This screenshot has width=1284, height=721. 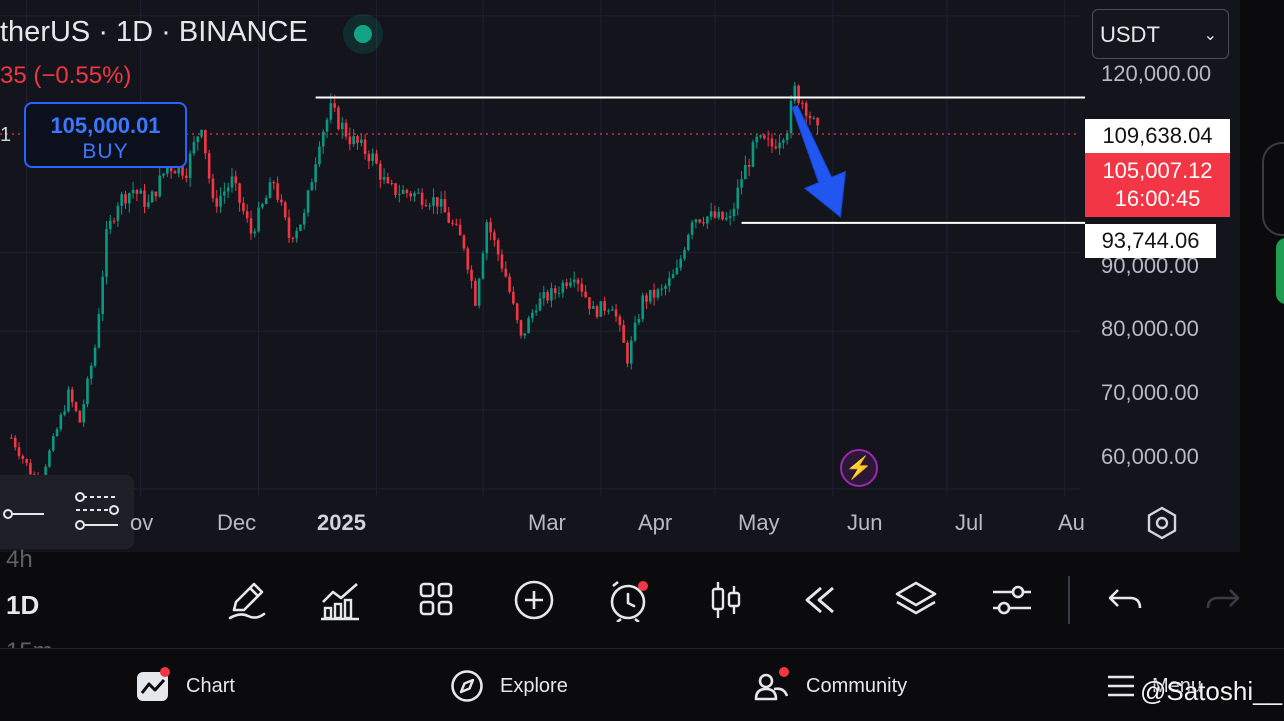 I want to click on edge-scroll-button, so click(x=1273, y=189).